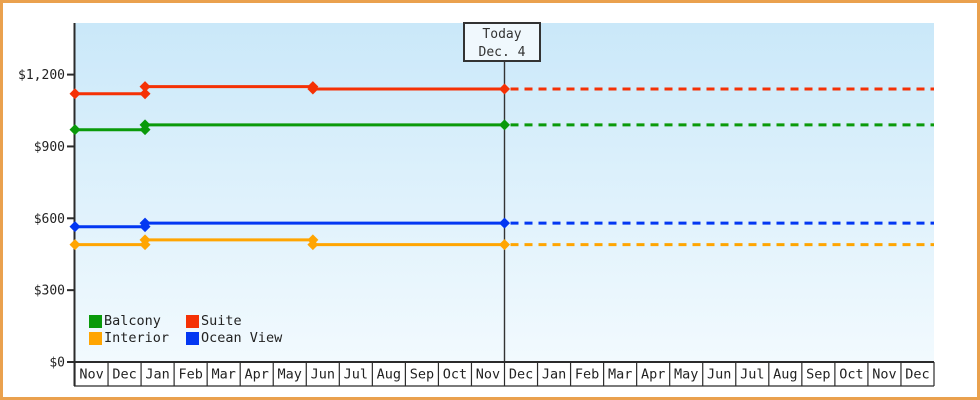 This screenshot has width=980, height=400. What do you see at coordinates (132, 321) in the screenshot?
I see `legend-item-label: Balcony` at bounding box center [132, 321].